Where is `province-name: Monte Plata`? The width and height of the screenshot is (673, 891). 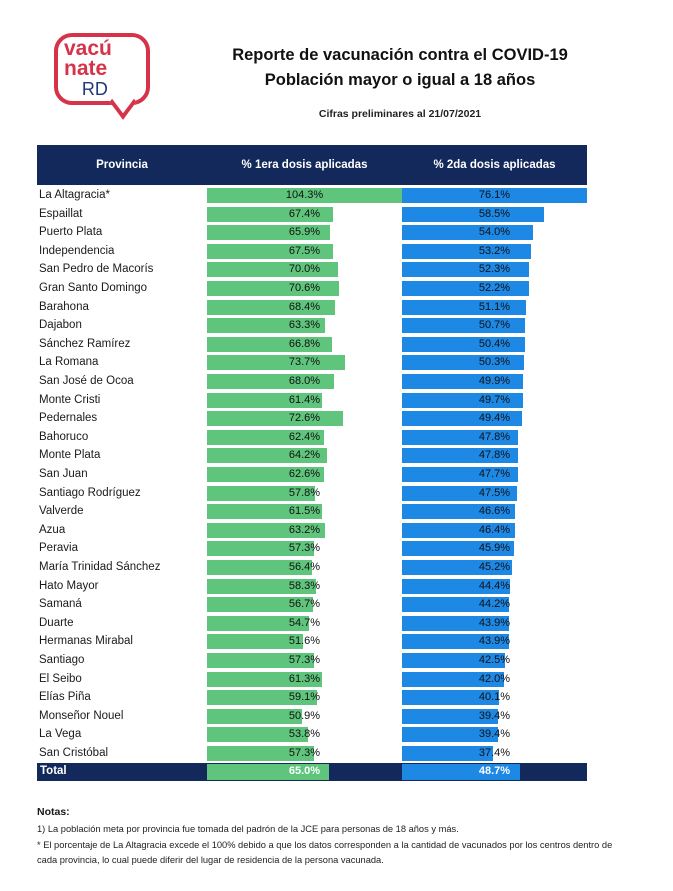 province-name: Monte Plata is located at coordinates (70, 455).